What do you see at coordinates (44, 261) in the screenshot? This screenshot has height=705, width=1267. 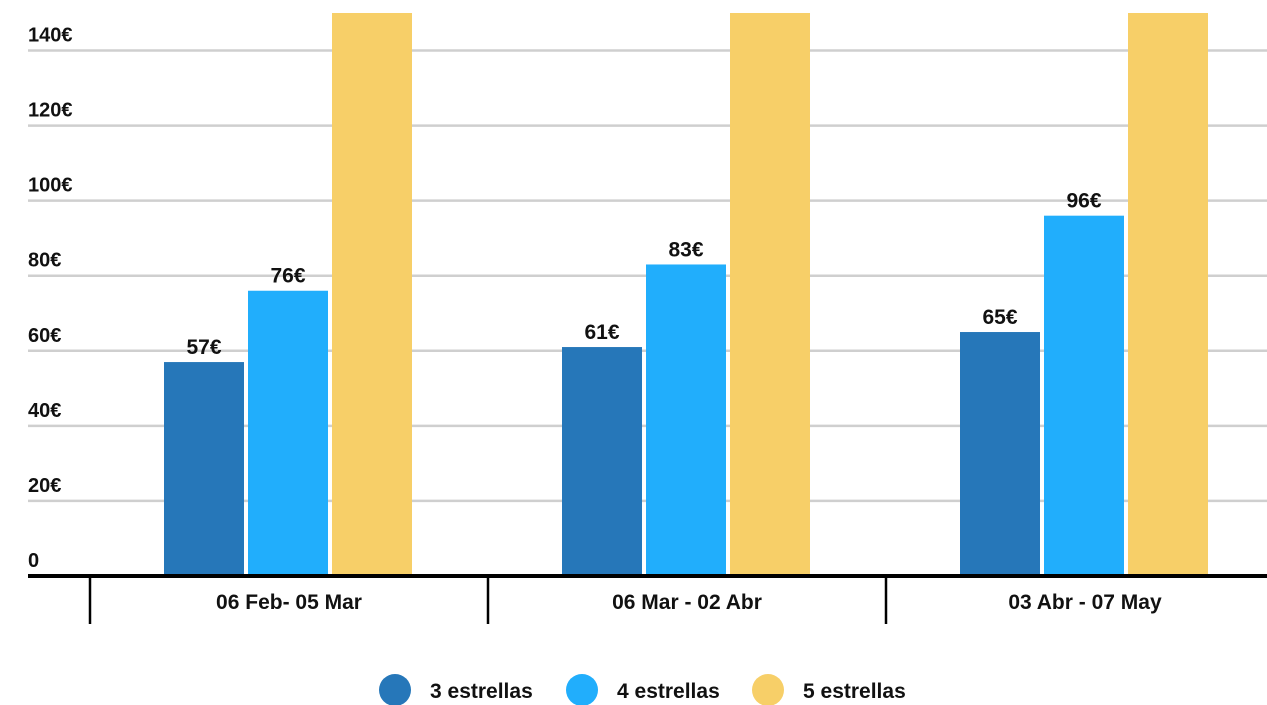 I see `y-tick-label: 80€` at bounding box center [44, 261].